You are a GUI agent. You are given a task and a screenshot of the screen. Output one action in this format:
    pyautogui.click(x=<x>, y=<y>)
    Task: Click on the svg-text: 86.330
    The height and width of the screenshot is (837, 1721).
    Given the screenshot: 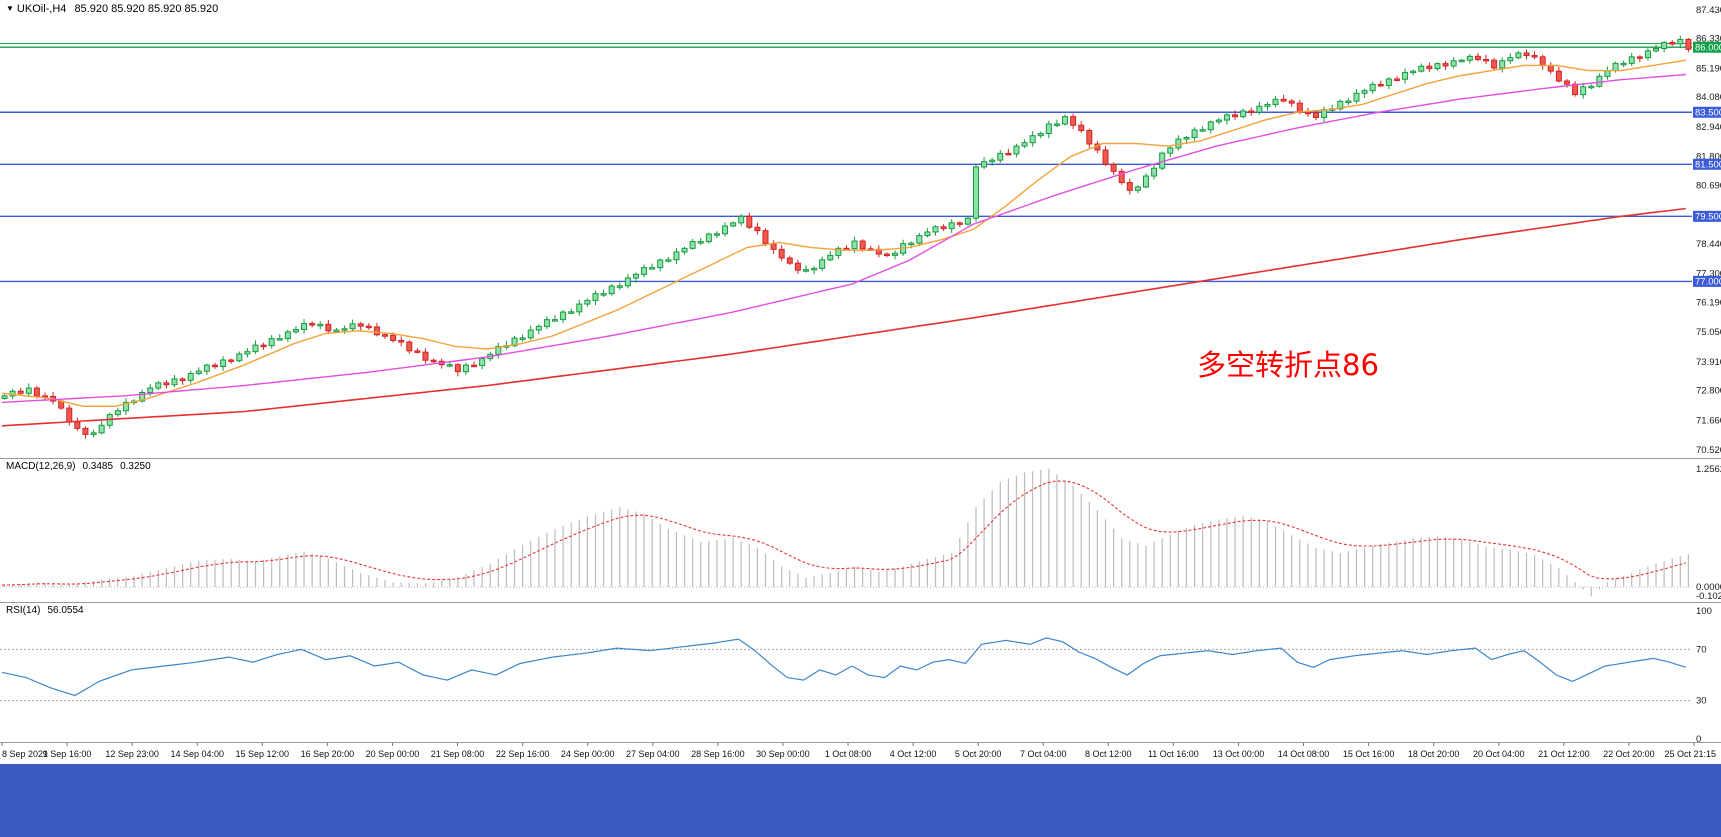 What is the action you would take?
    pyautogui.click(x=1708, y=39)
    